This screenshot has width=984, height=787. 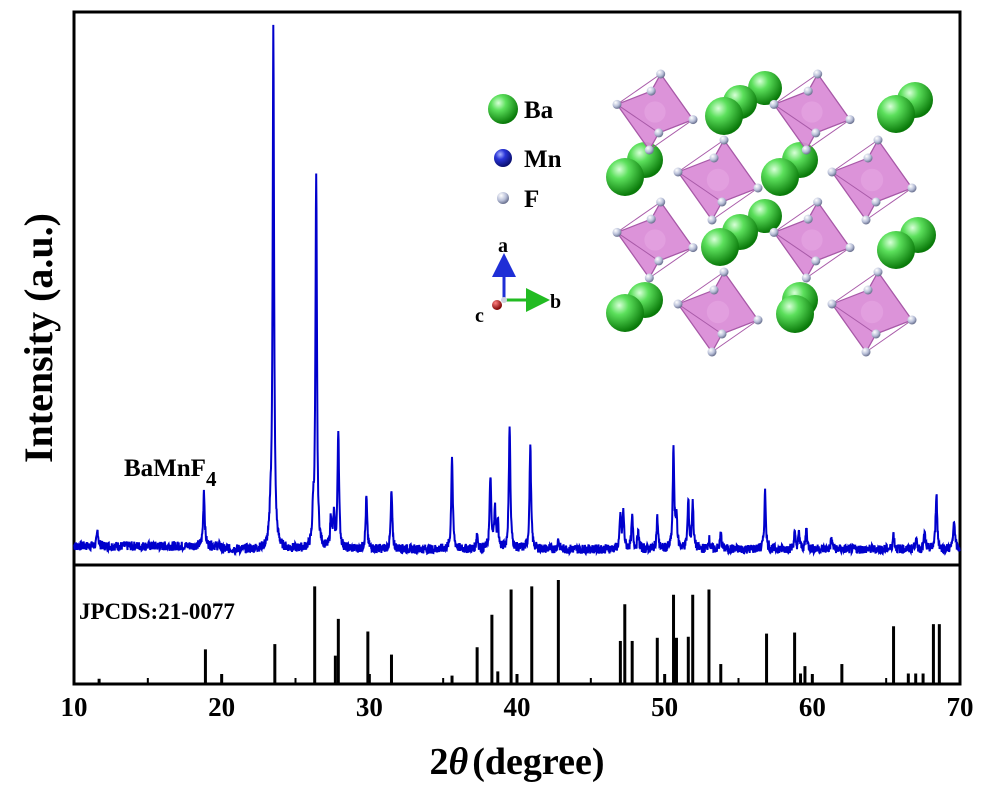 I want to click on ba-sphere-icon, so click(x=503, y=109).